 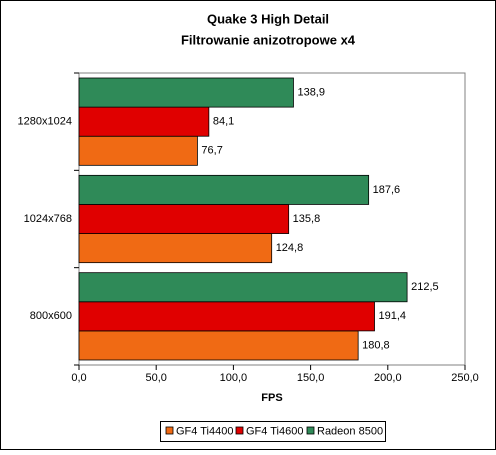 I want to click on x-tick-label: 100,0, so click(x=234, y=378).